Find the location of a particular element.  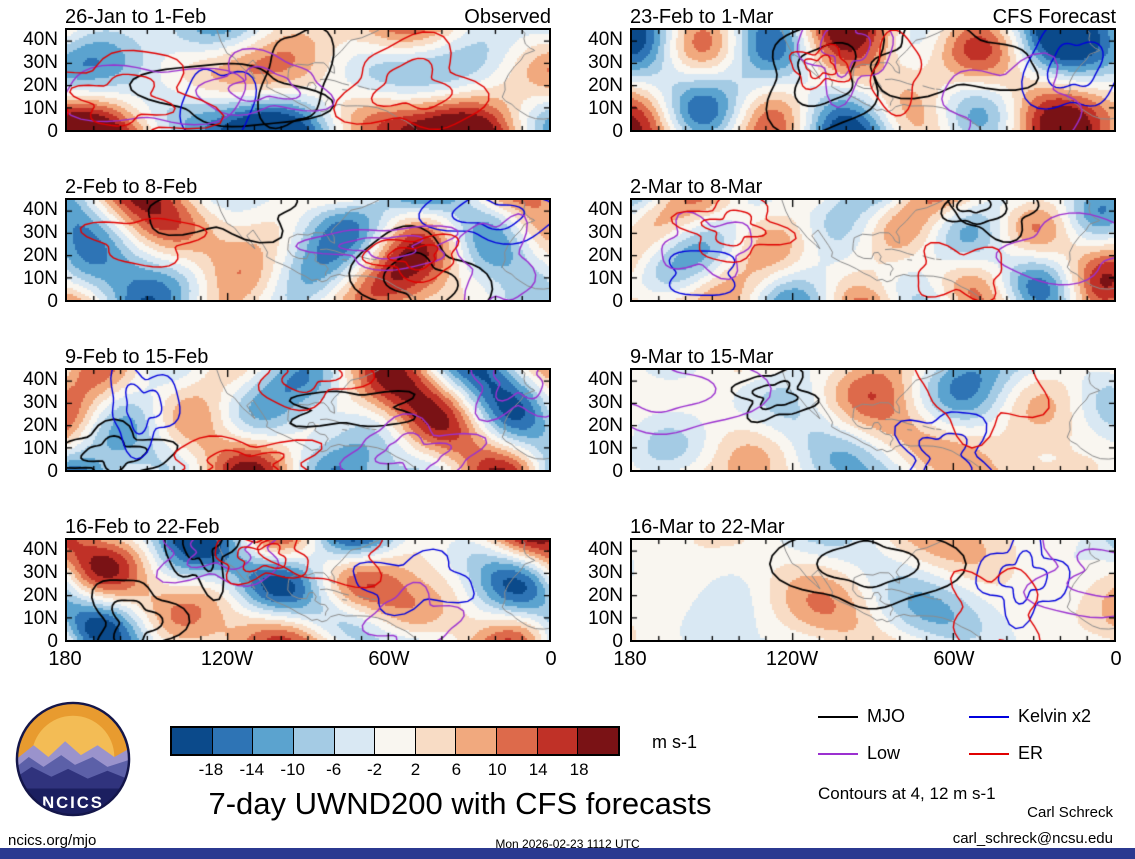

colorbar-tick-label: 10 is located at coordinates (497, 769).